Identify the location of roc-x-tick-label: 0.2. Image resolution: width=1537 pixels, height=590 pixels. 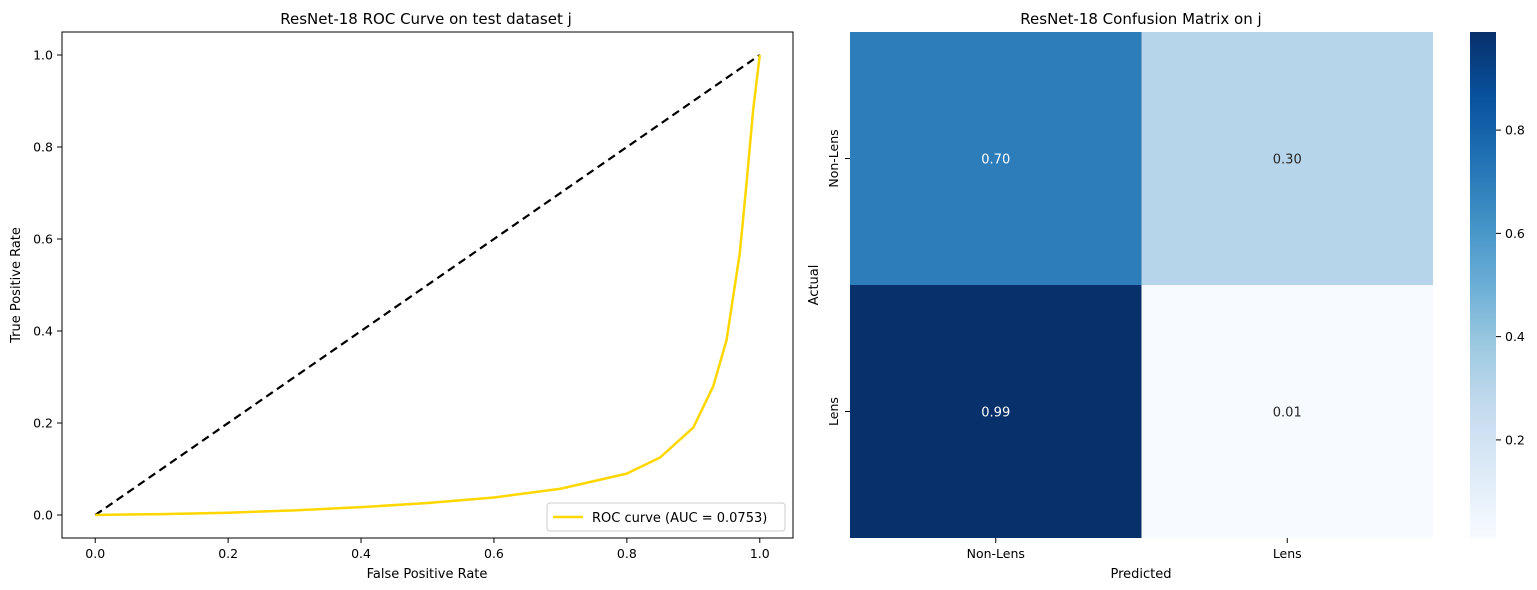
(228, 553).